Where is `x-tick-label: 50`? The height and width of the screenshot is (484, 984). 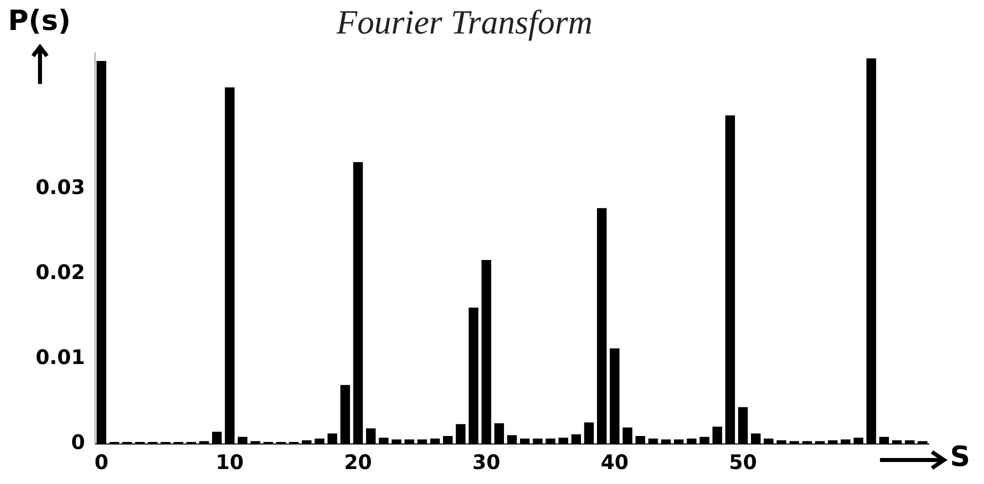
x-tick-label: 50 is located at coordinates (743, 462).